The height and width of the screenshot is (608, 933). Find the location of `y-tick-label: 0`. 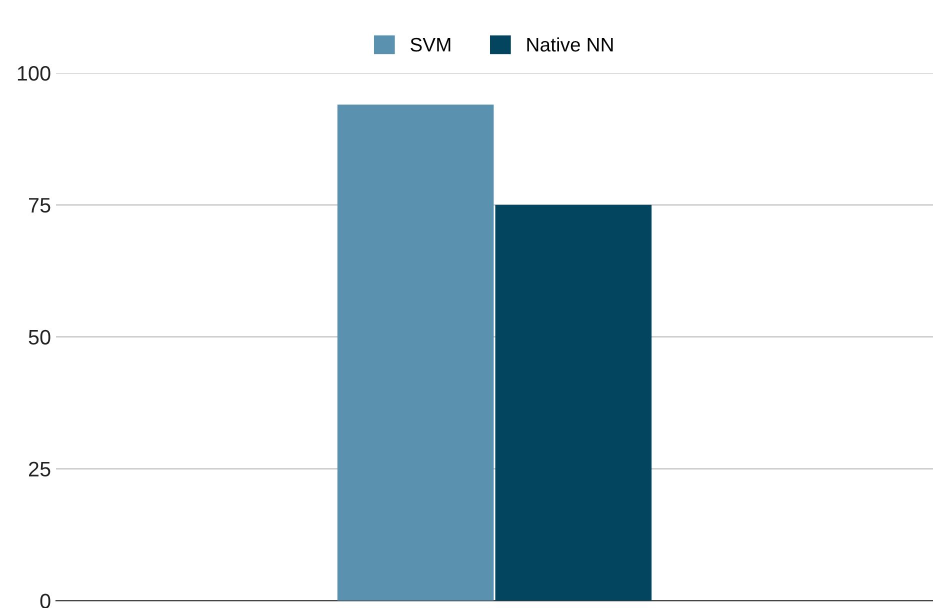

y-tick-label: 0 is located at coordinates (45, 601).